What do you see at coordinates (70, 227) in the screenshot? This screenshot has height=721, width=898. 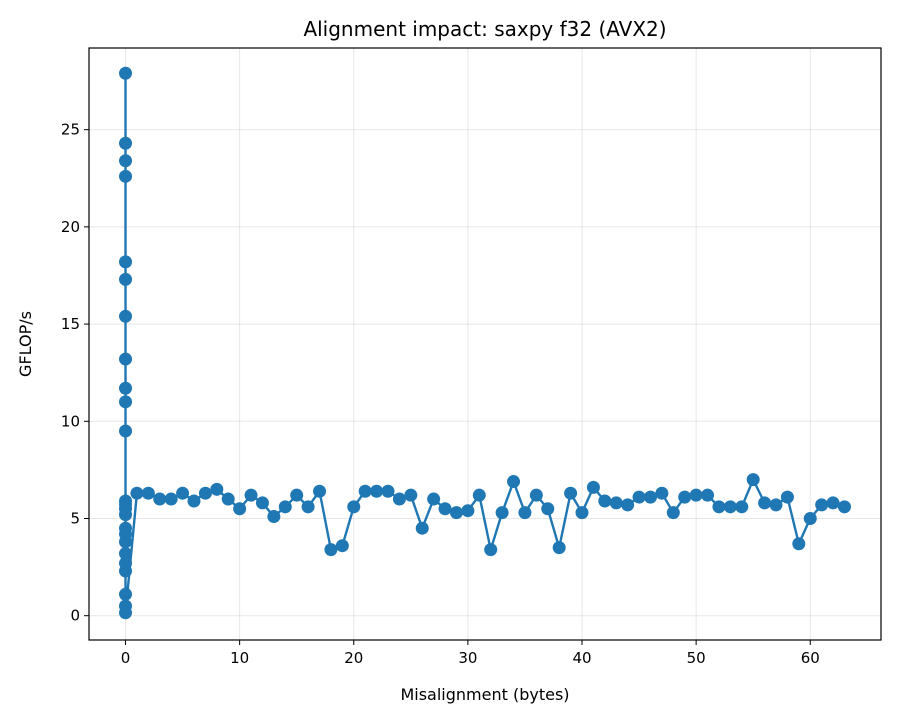 I see `y-tick-label: 20` at bounding box center [70, 227].